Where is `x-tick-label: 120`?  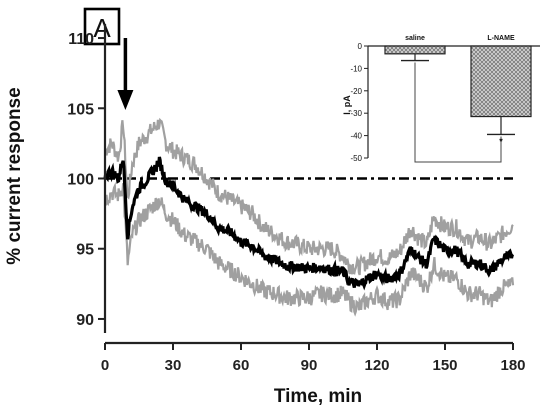 x-tick-label: 120 is located at coordinates (376, 365).